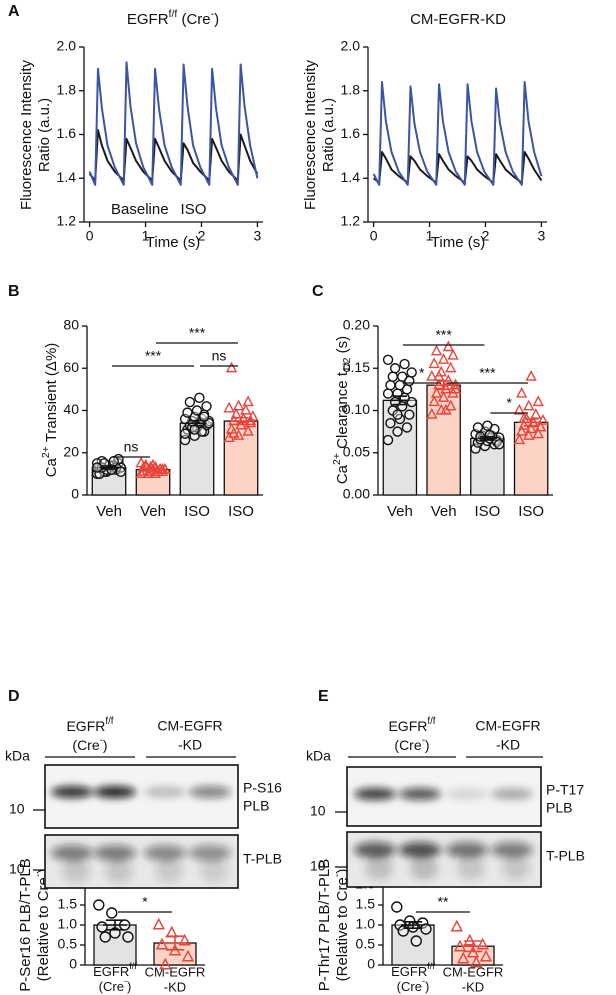 The width and height of the screenshot is (616, 995). What do you see at coordinates (85, 726) in the screenshot?
I see `text-part: EGFR` at bounding box center [85, 726].